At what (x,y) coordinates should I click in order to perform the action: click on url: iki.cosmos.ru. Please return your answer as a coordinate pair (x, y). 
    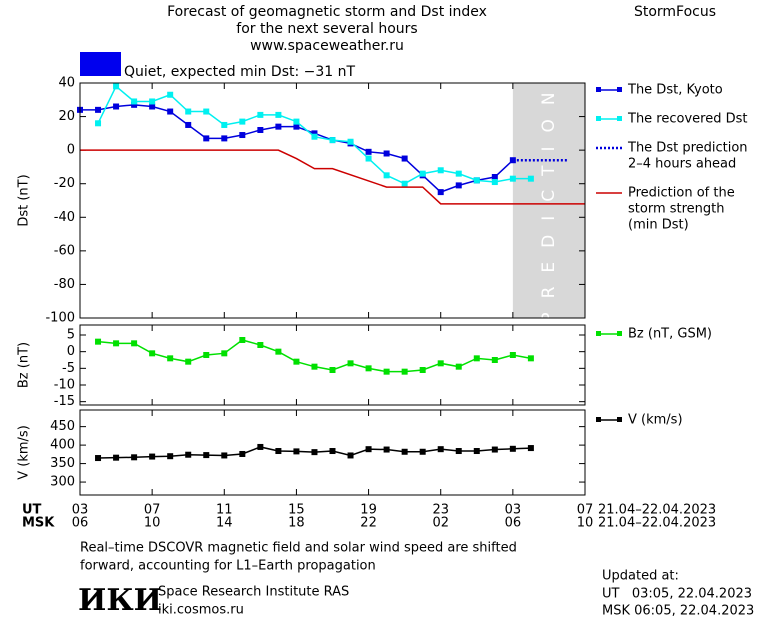
    Looking at the image, I should click on (201, 610).